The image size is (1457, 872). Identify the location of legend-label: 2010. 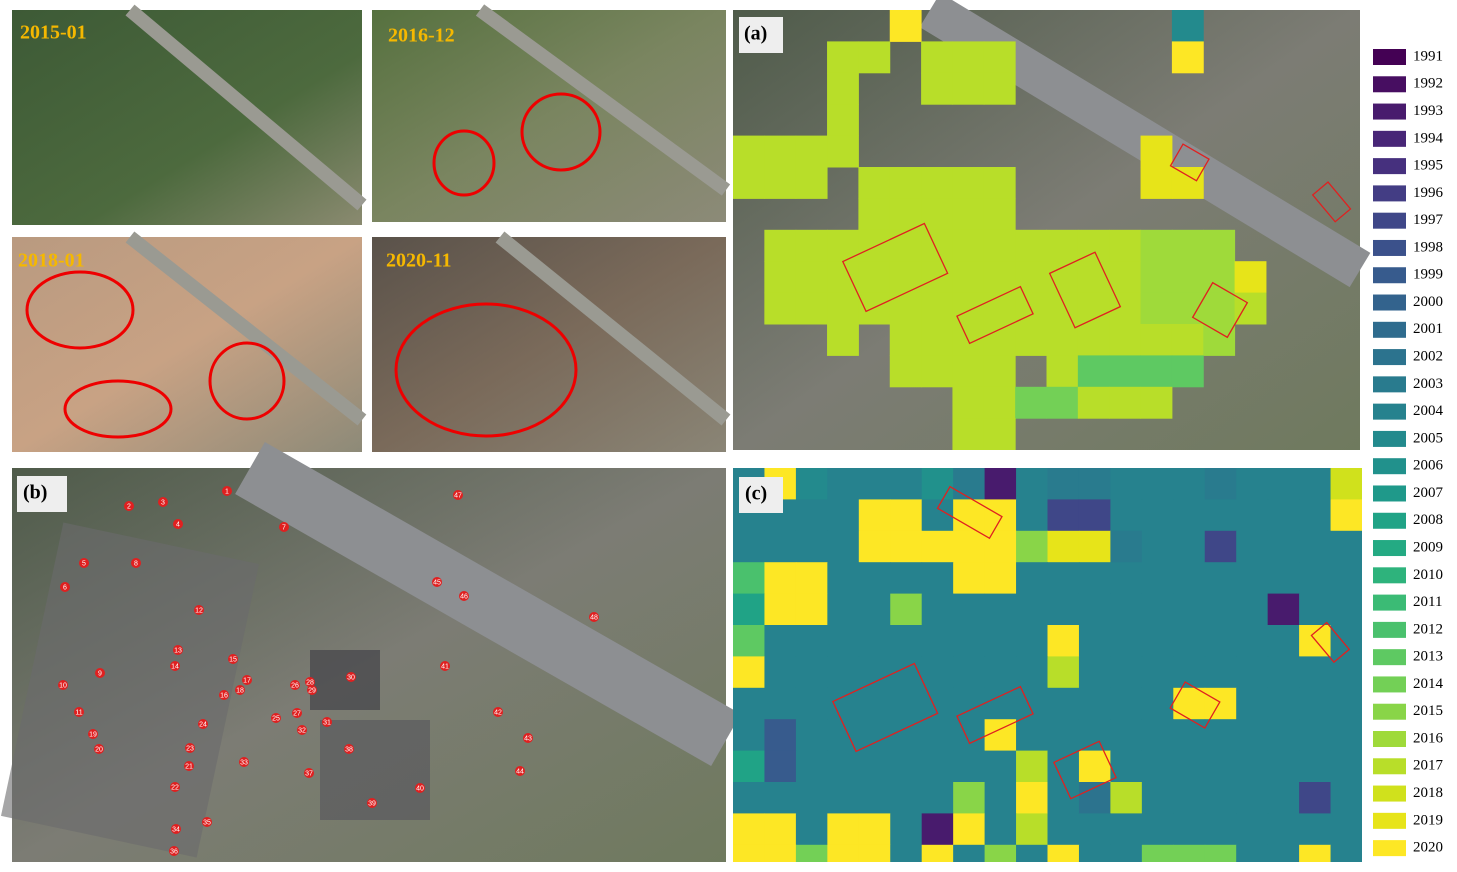
(1428, 575).